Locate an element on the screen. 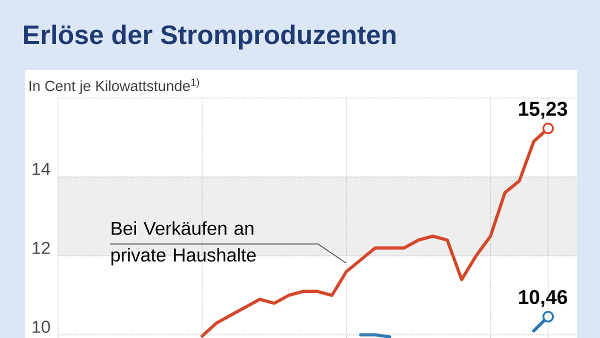 The image size is (600, 338). data-label: 15,23 is located at coordinates (543, 110).